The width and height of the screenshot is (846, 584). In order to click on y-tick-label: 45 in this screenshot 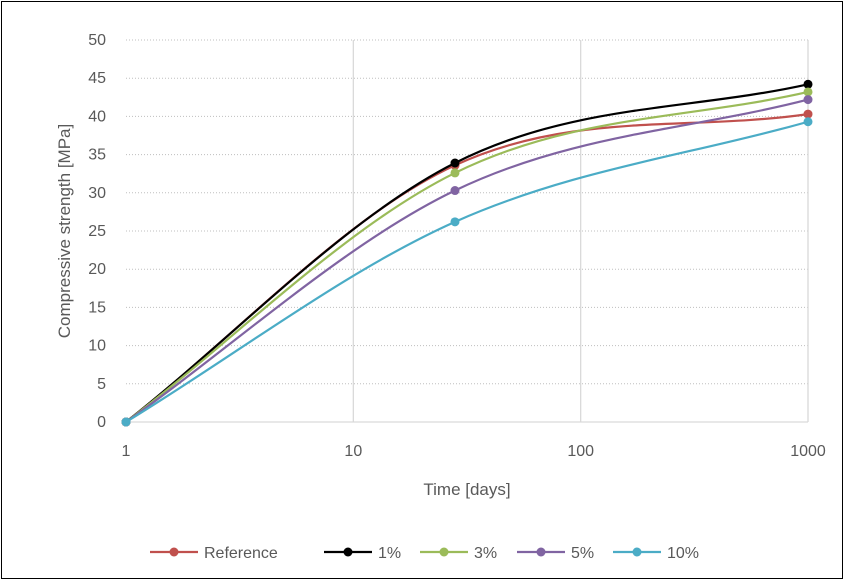, I will do `click(97, 78)`.